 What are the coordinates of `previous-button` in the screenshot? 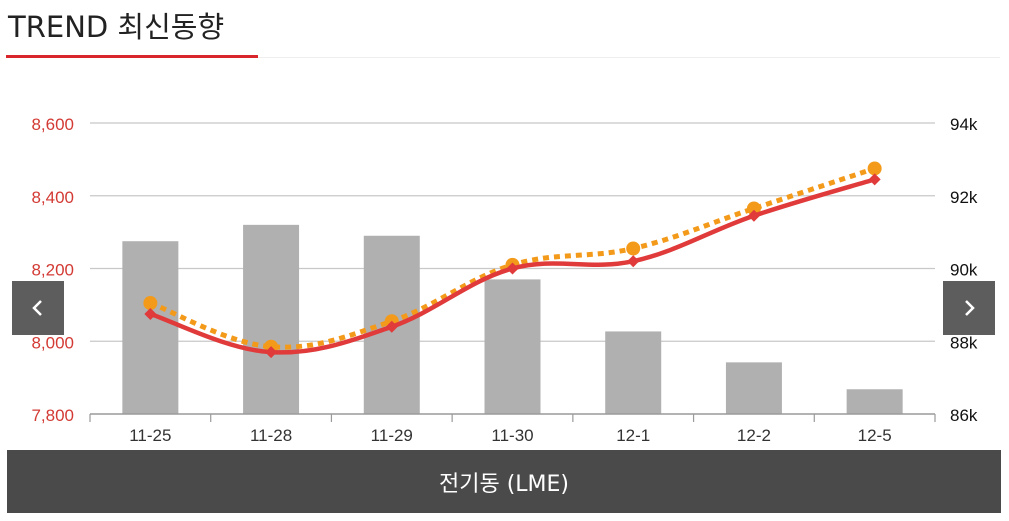 It's located at (38, 308).